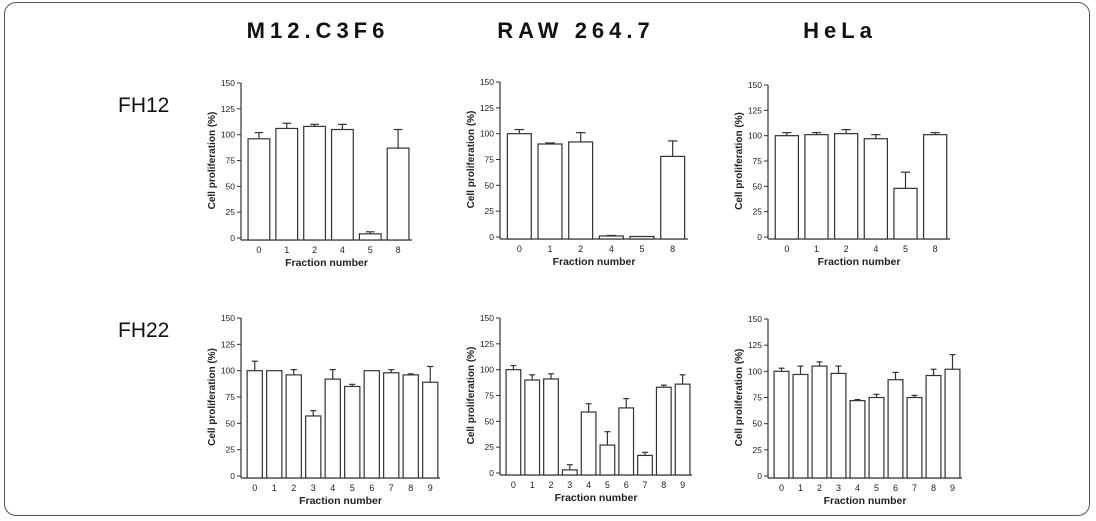 The width and height of the screenshot is (1096, 521). Describe the element at coordinates (144, 330) in the screenshot. I see `row-header-fh22: FH22` at that location.